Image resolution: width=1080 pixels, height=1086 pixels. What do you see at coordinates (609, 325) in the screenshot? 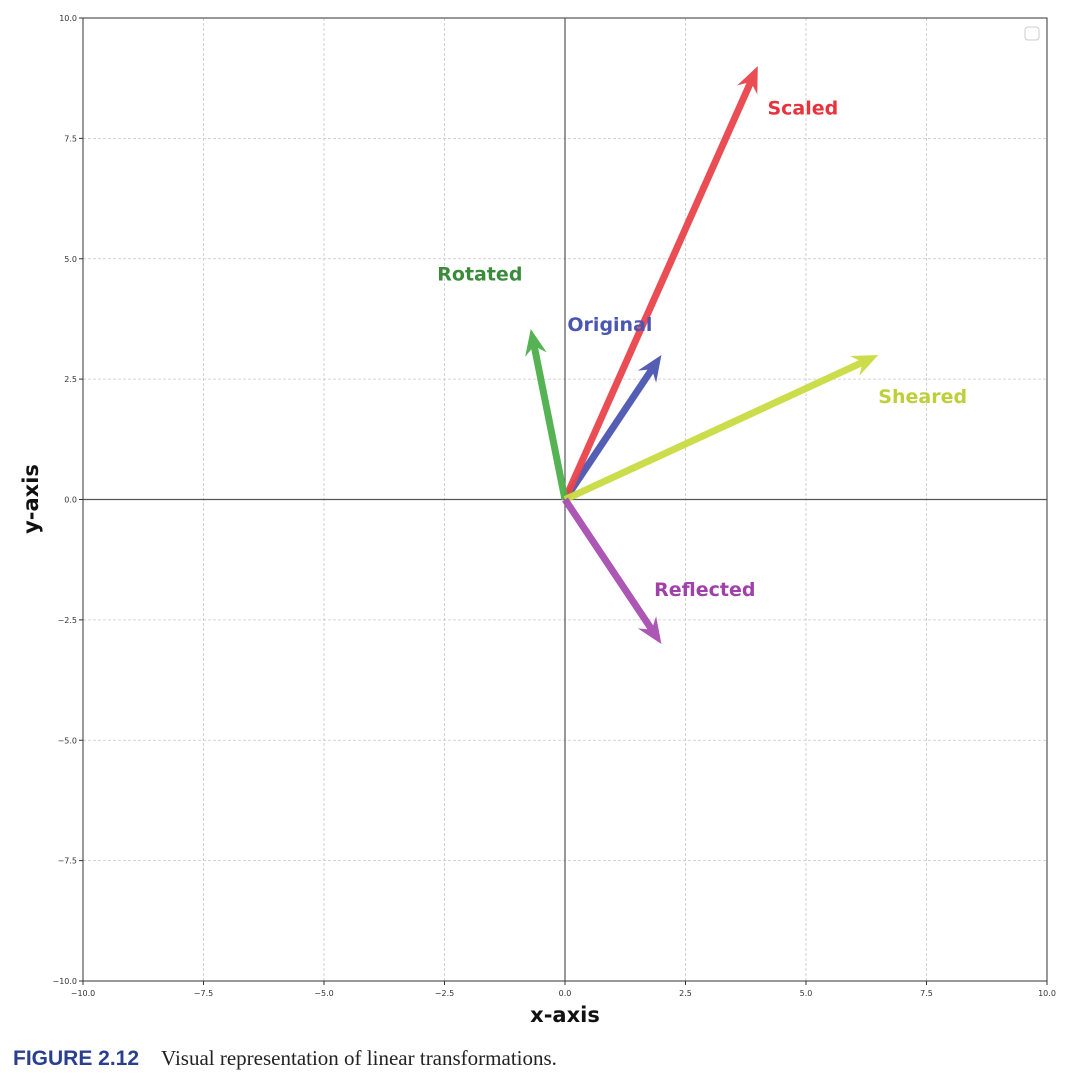
I see `vector-label-original: Original` at bounding box center [609, 325].